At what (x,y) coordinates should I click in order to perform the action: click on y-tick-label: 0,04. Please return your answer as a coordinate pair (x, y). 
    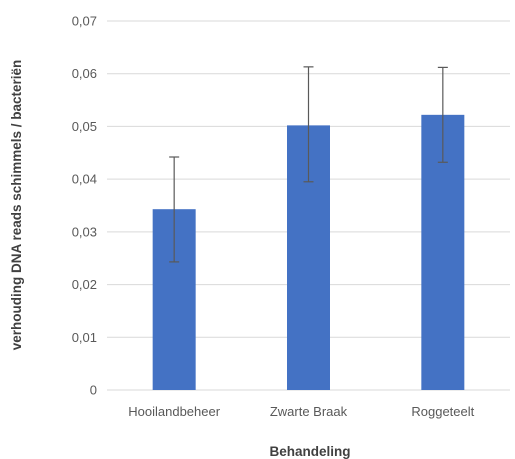
    Looking at the image, I should click on (84, 179).